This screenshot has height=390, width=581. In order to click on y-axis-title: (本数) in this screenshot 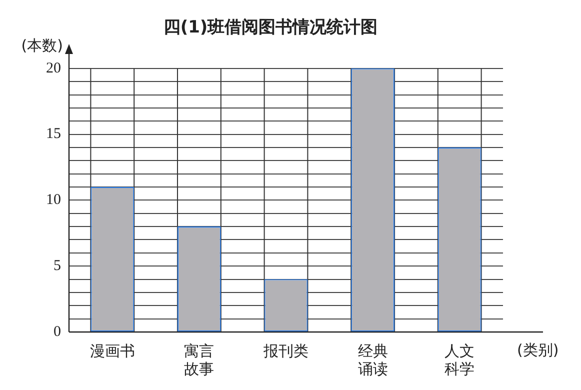, I will do `click(42, 45)`.